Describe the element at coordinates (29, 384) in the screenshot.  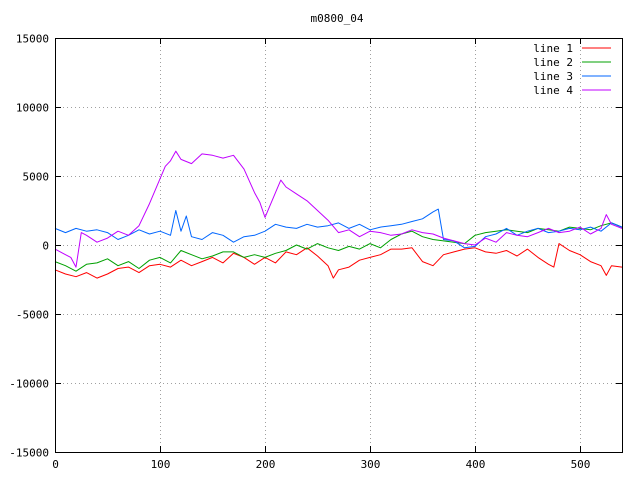
I see `y-tick-label: -10000` at that location.